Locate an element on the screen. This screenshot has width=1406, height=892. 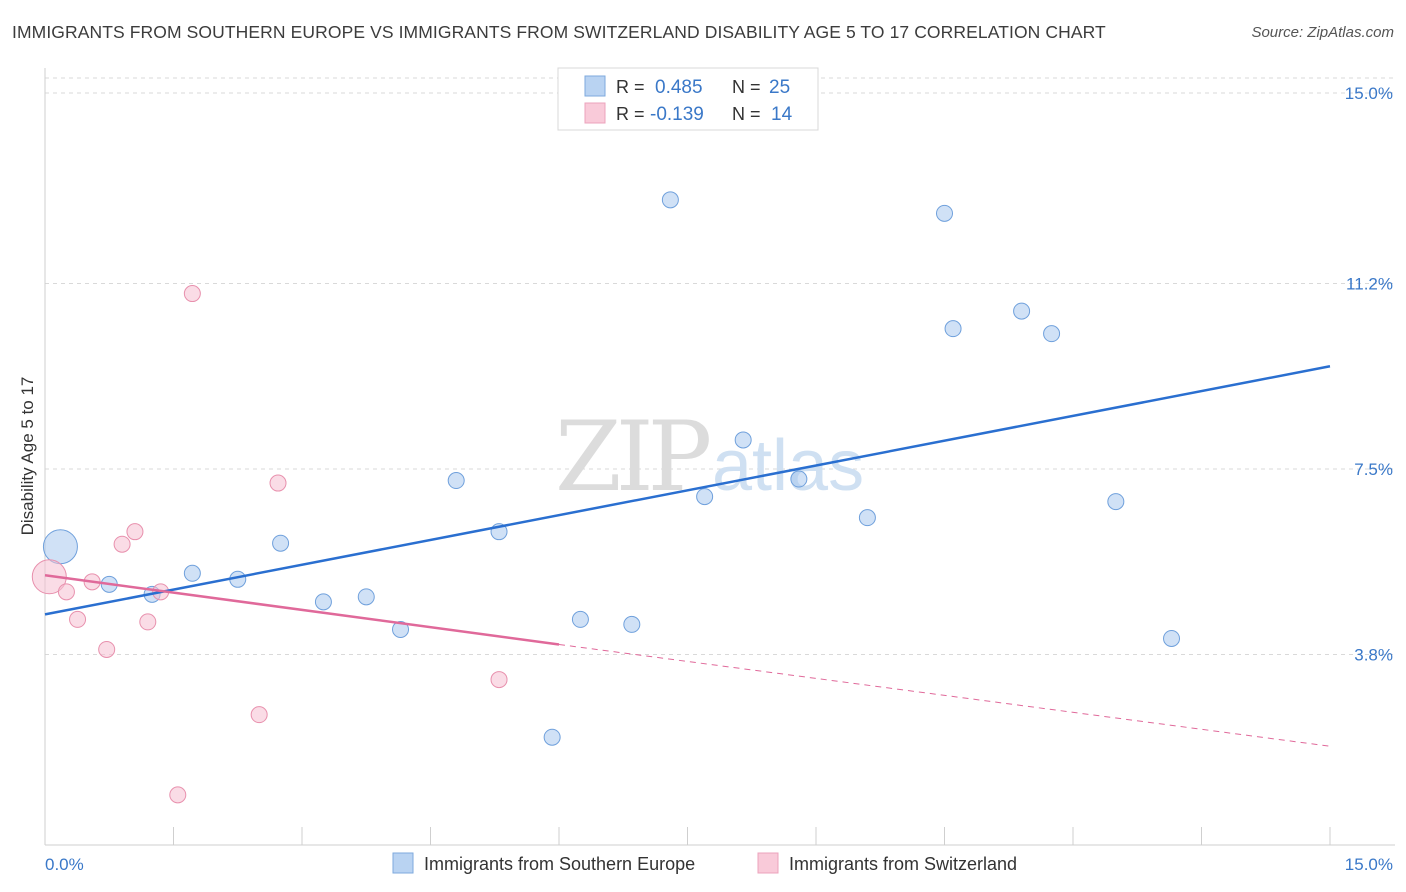
legend-swatch-pink is located at coordinates (595, 113).